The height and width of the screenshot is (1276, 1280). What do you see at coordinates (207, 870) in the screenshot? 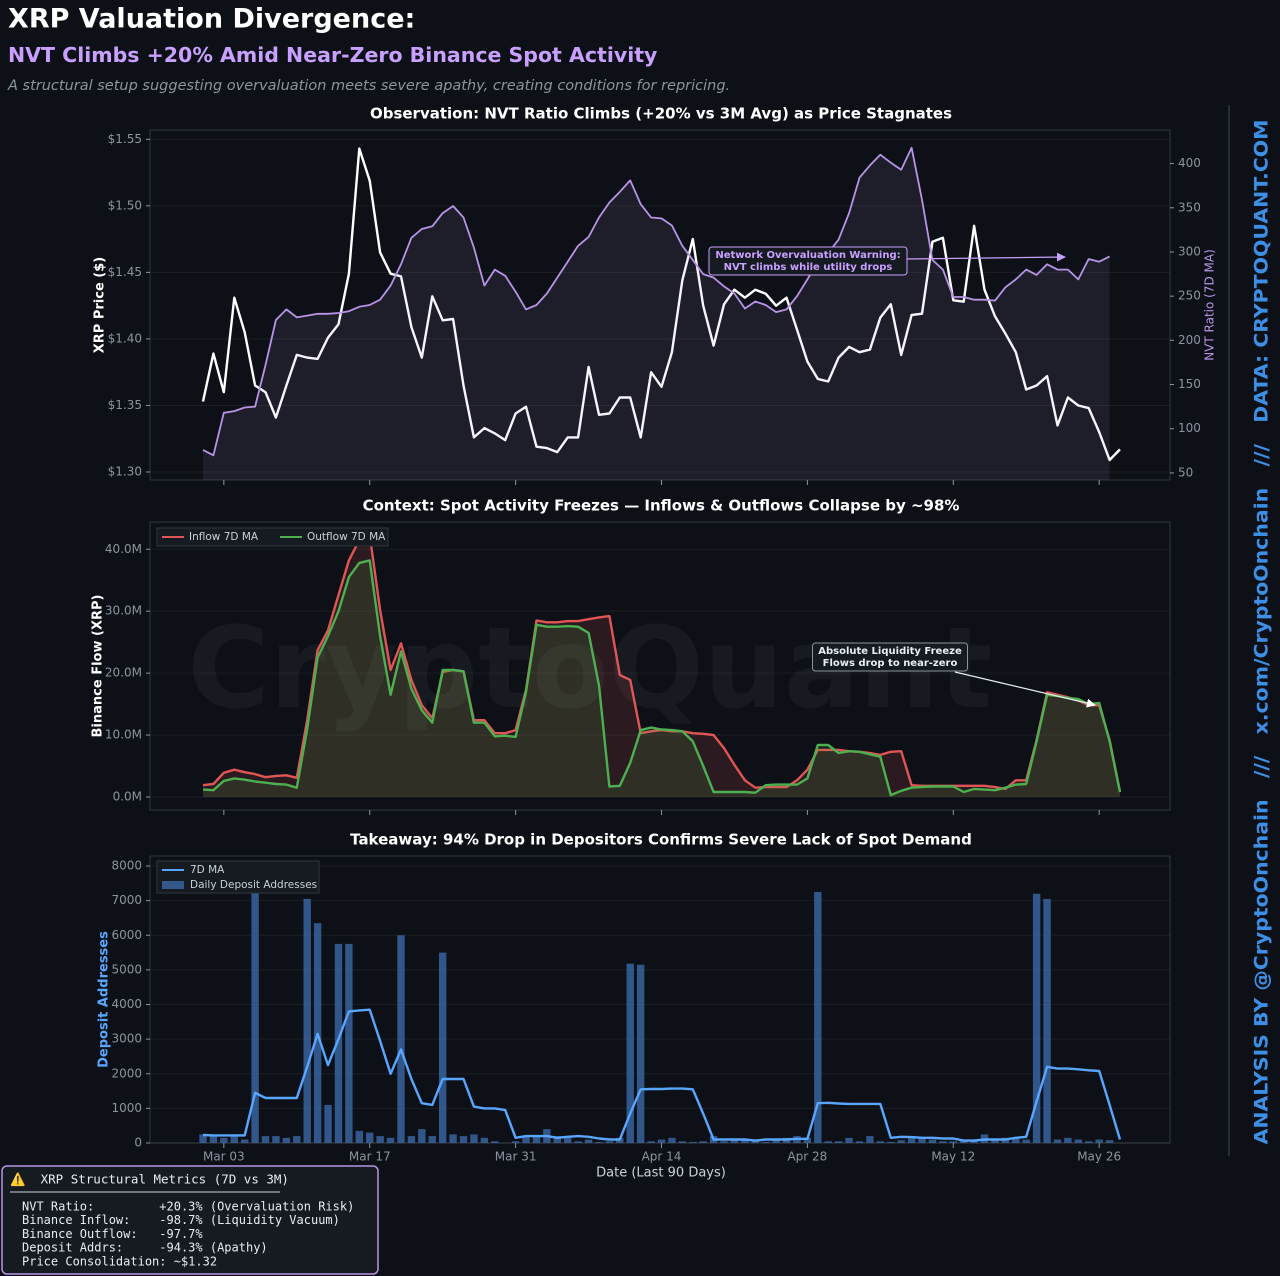
I see `legend-label: 7D MA` at bounding box center [207, 870].